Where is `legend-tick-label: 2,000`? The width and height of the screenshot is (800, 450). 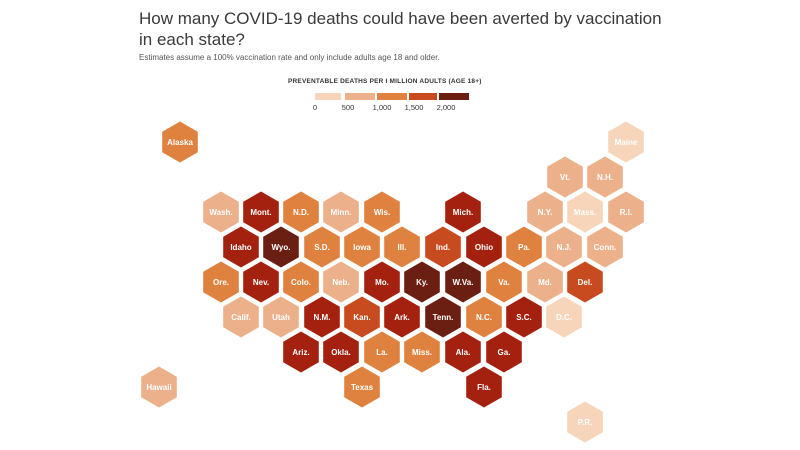
legend-tick-label: 2,000 is located at coordinates (446, 107).